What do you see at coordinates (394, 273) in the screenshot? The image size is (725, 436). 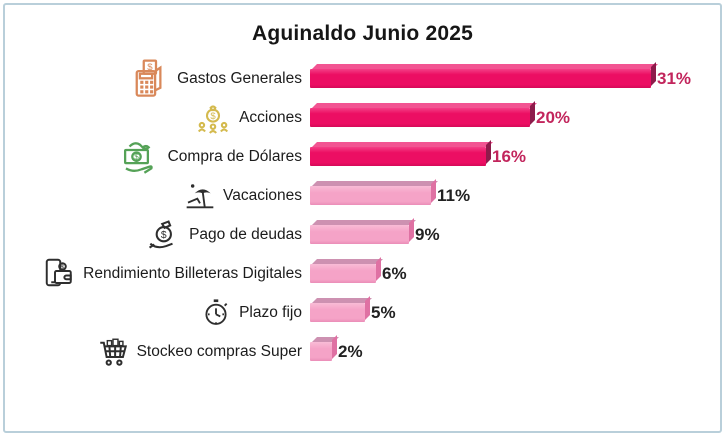 I see `value-label: 6%` at bounding box center [394, 273].